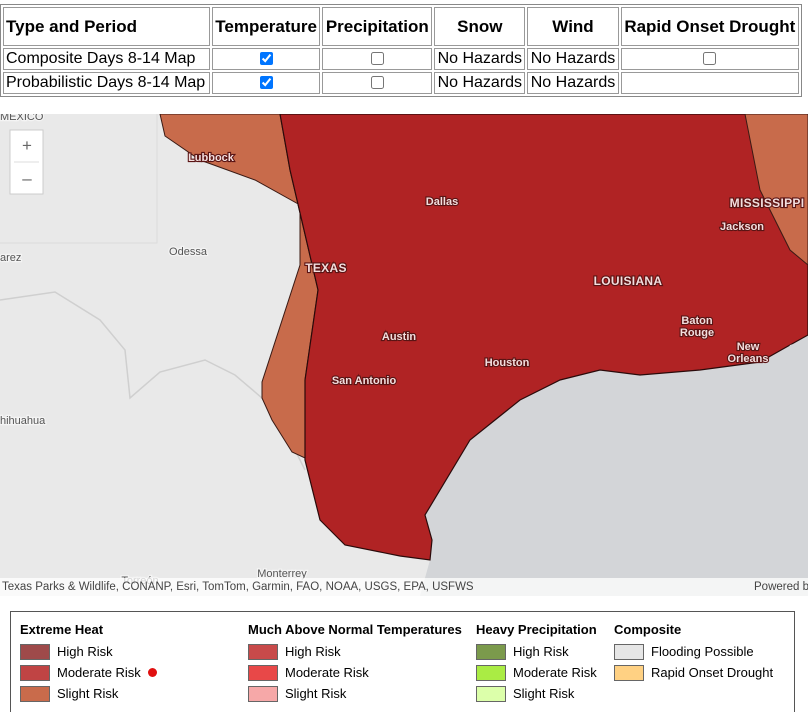 The image size is (808, 712). What do you see at coordinates (27, 178) in the screenshot?
I see `zoom-out: –` at bounding box center [27, 178].